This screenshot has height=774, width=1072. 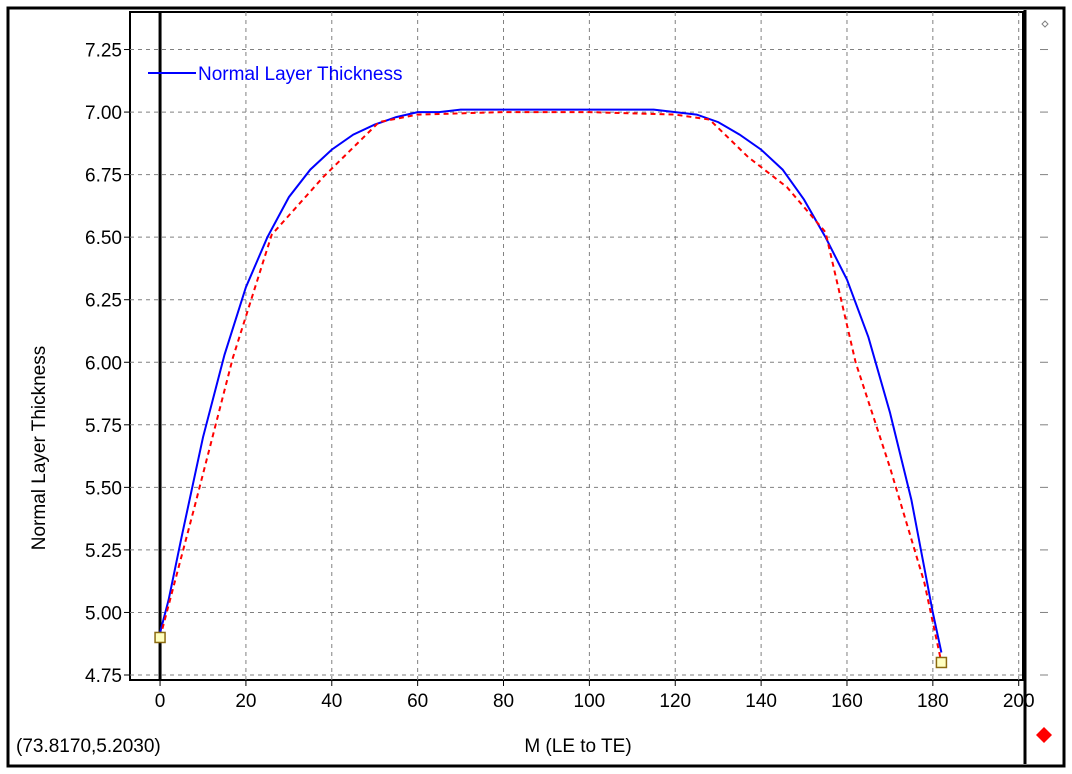 What do you see at coordinates (103, 426) in the screenshot?
I see `y-tick-label: 5.75` at bounding box center [103, 426].